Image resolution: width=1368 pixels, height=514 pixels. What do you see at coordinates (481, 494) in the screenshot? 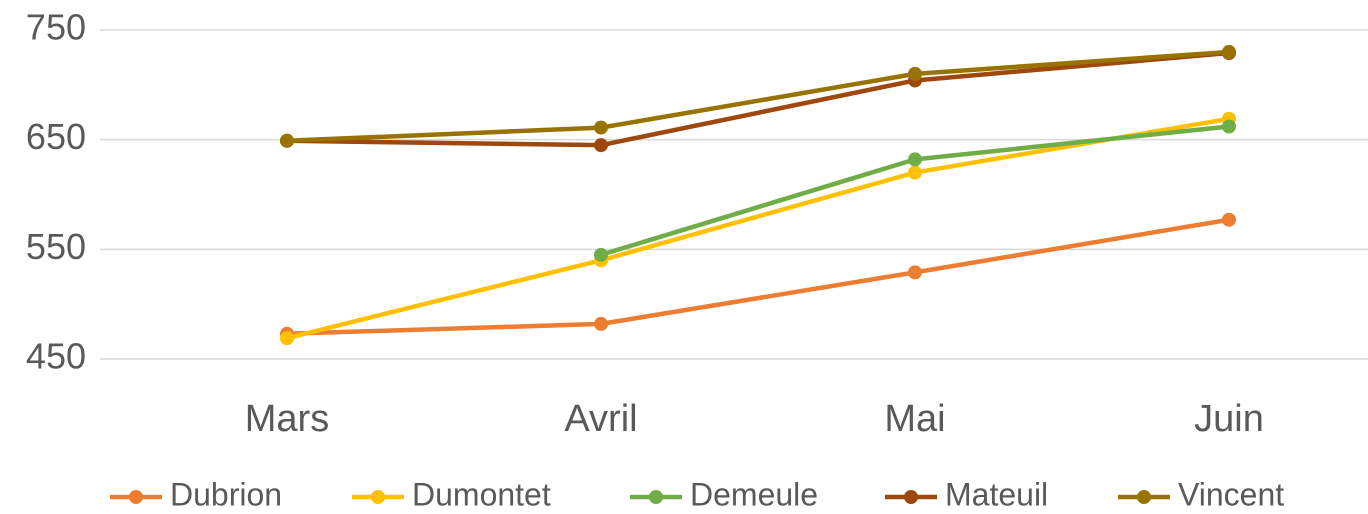
I see `legend-label: Dumontet` at bounding box center [481, 494].